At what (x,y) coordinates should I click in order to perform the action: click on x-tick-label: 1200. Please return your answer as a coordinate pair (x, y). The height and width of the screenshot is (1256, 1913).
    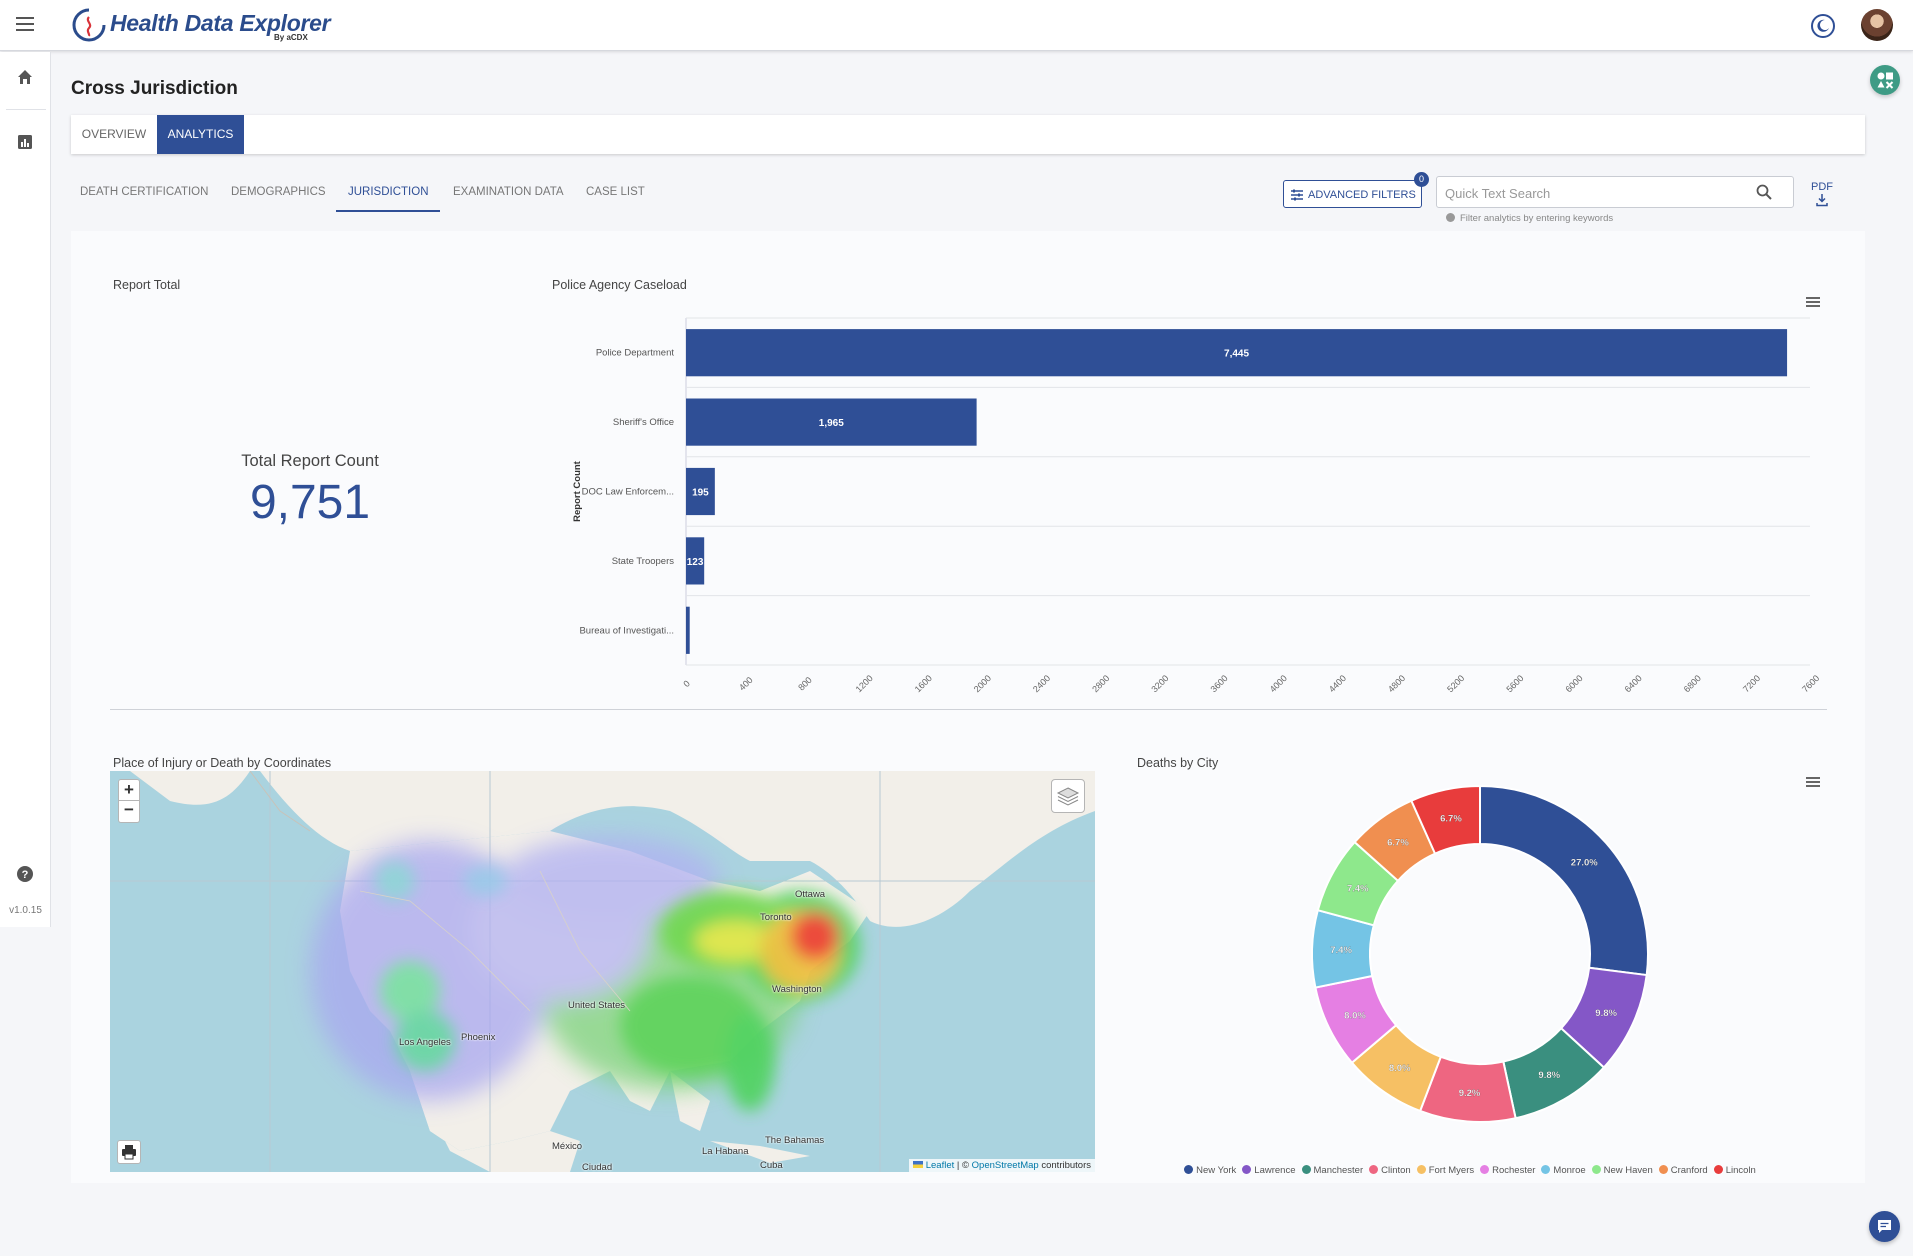
    Looking at the image, I should click on (864, 683).